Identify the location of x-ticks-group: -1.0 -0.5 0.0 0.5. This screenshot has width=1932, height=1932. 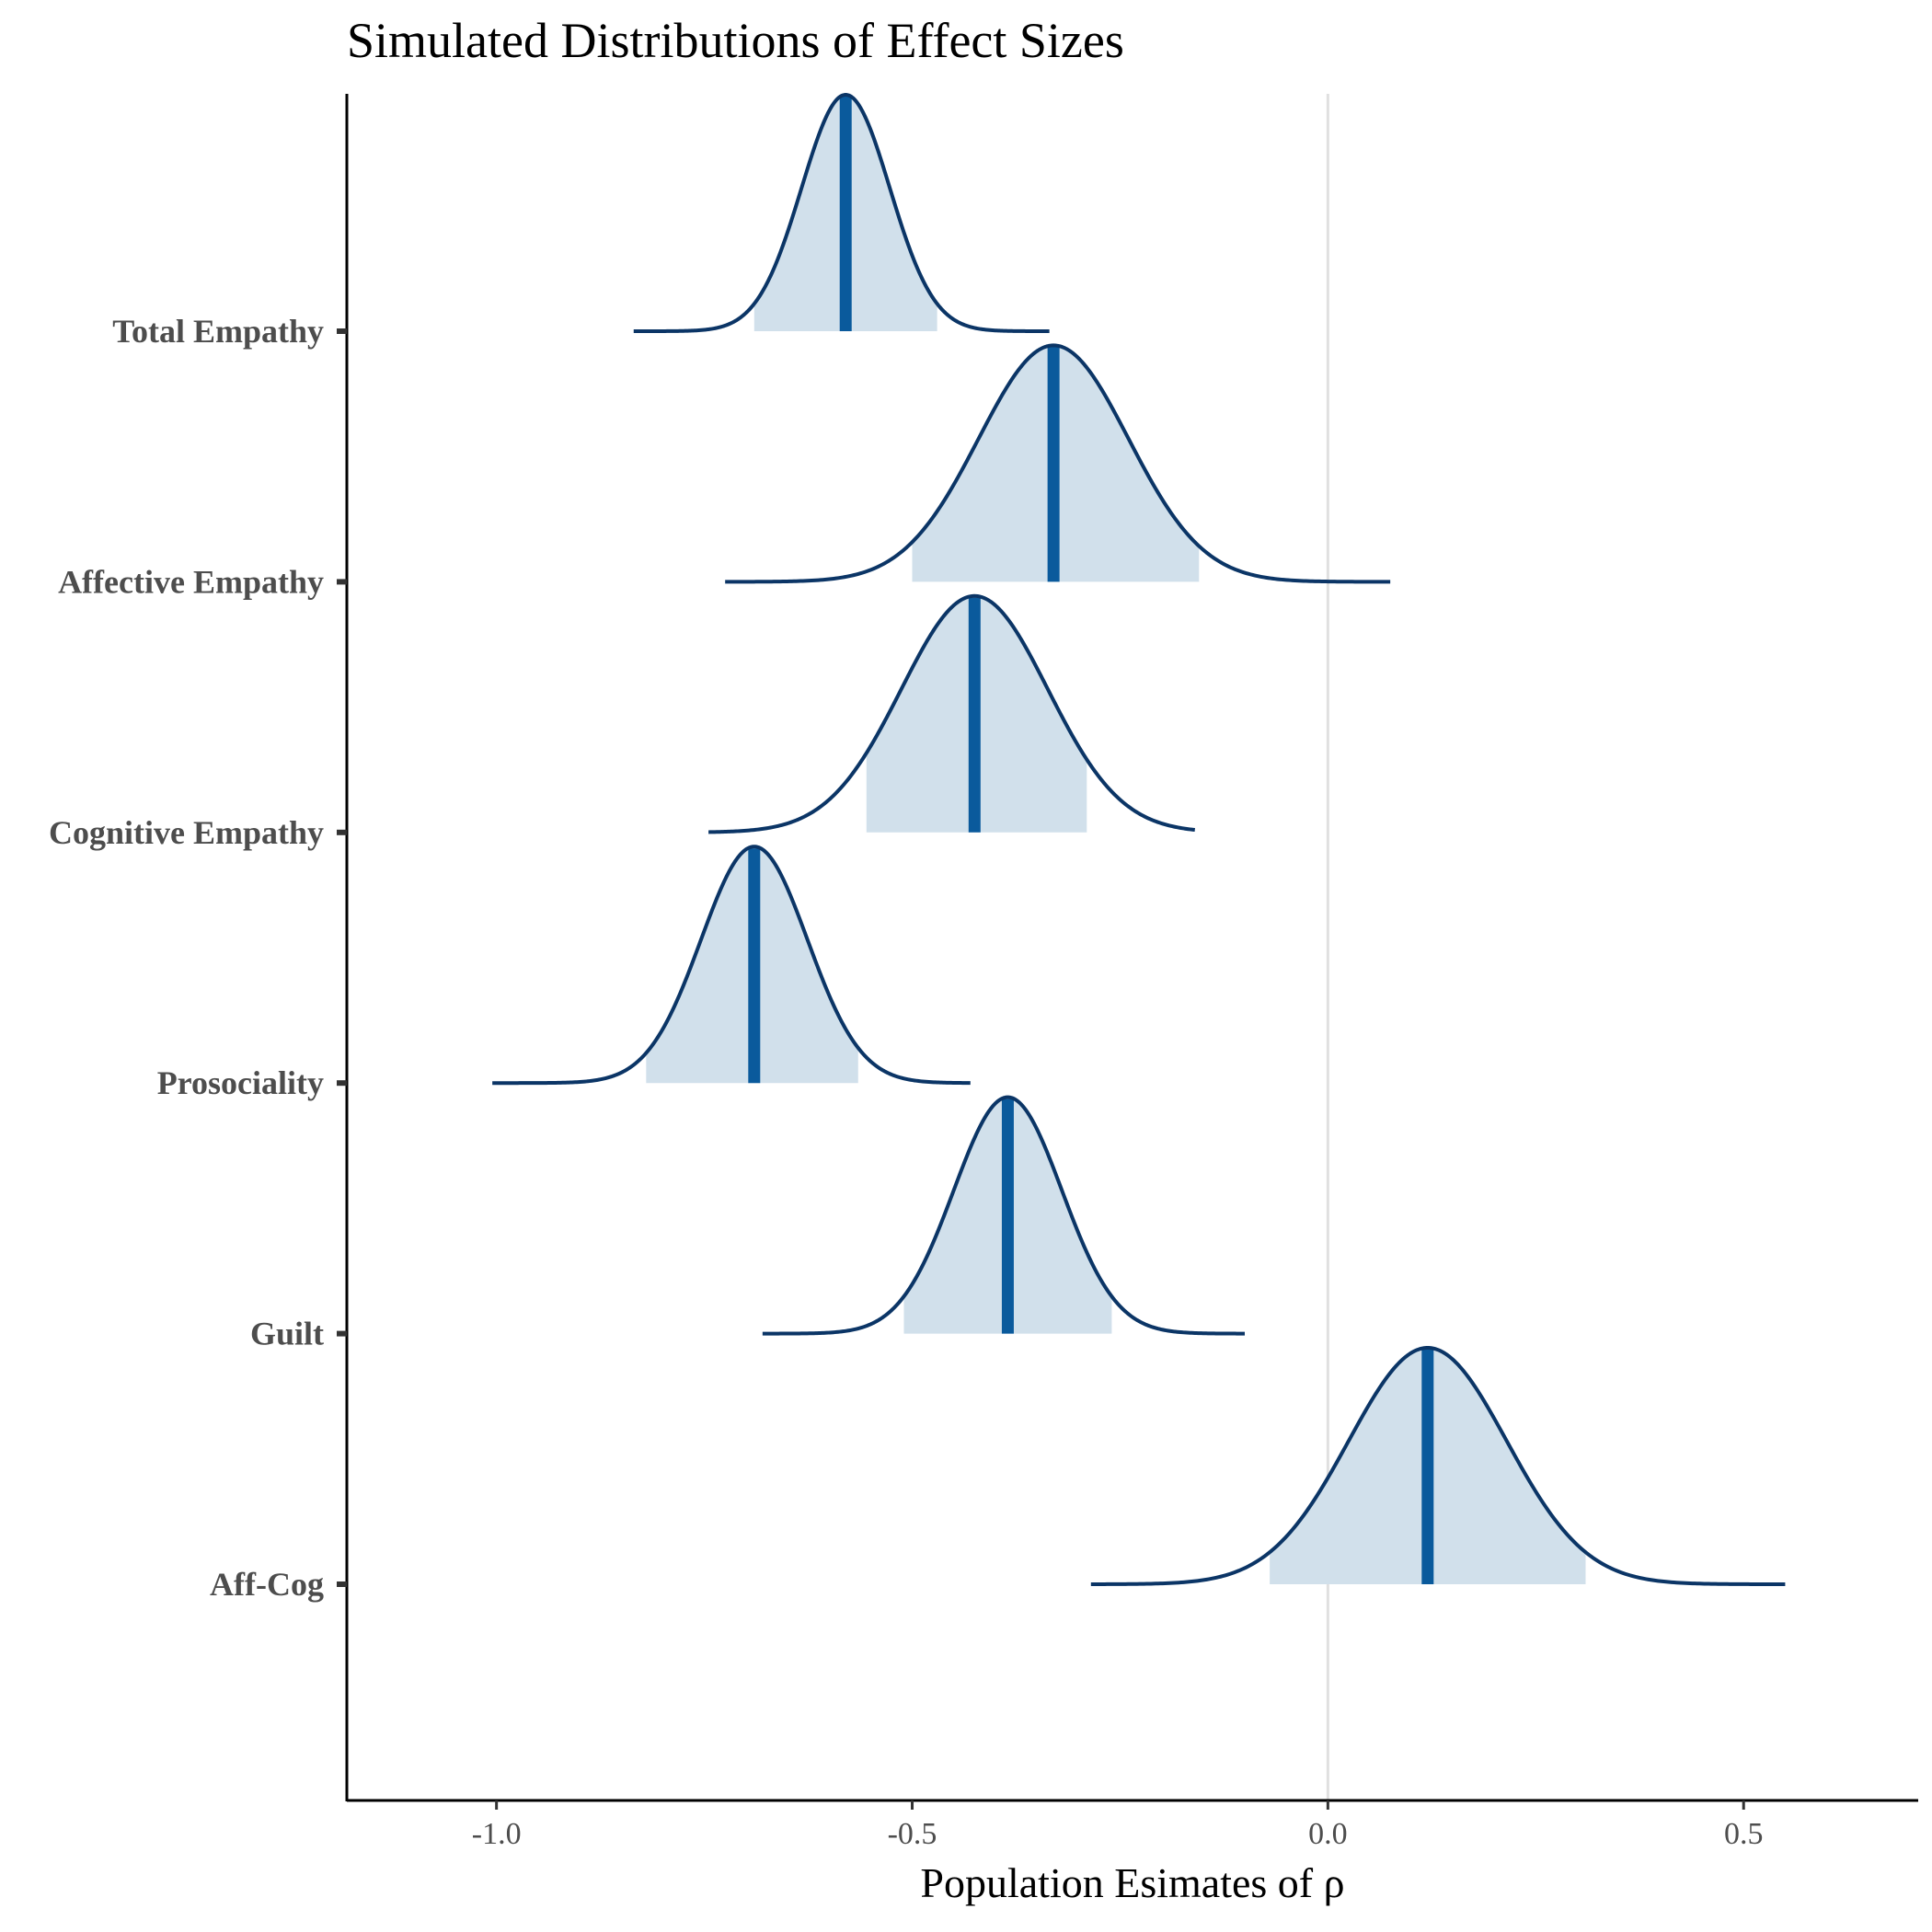
(1118, 1825).